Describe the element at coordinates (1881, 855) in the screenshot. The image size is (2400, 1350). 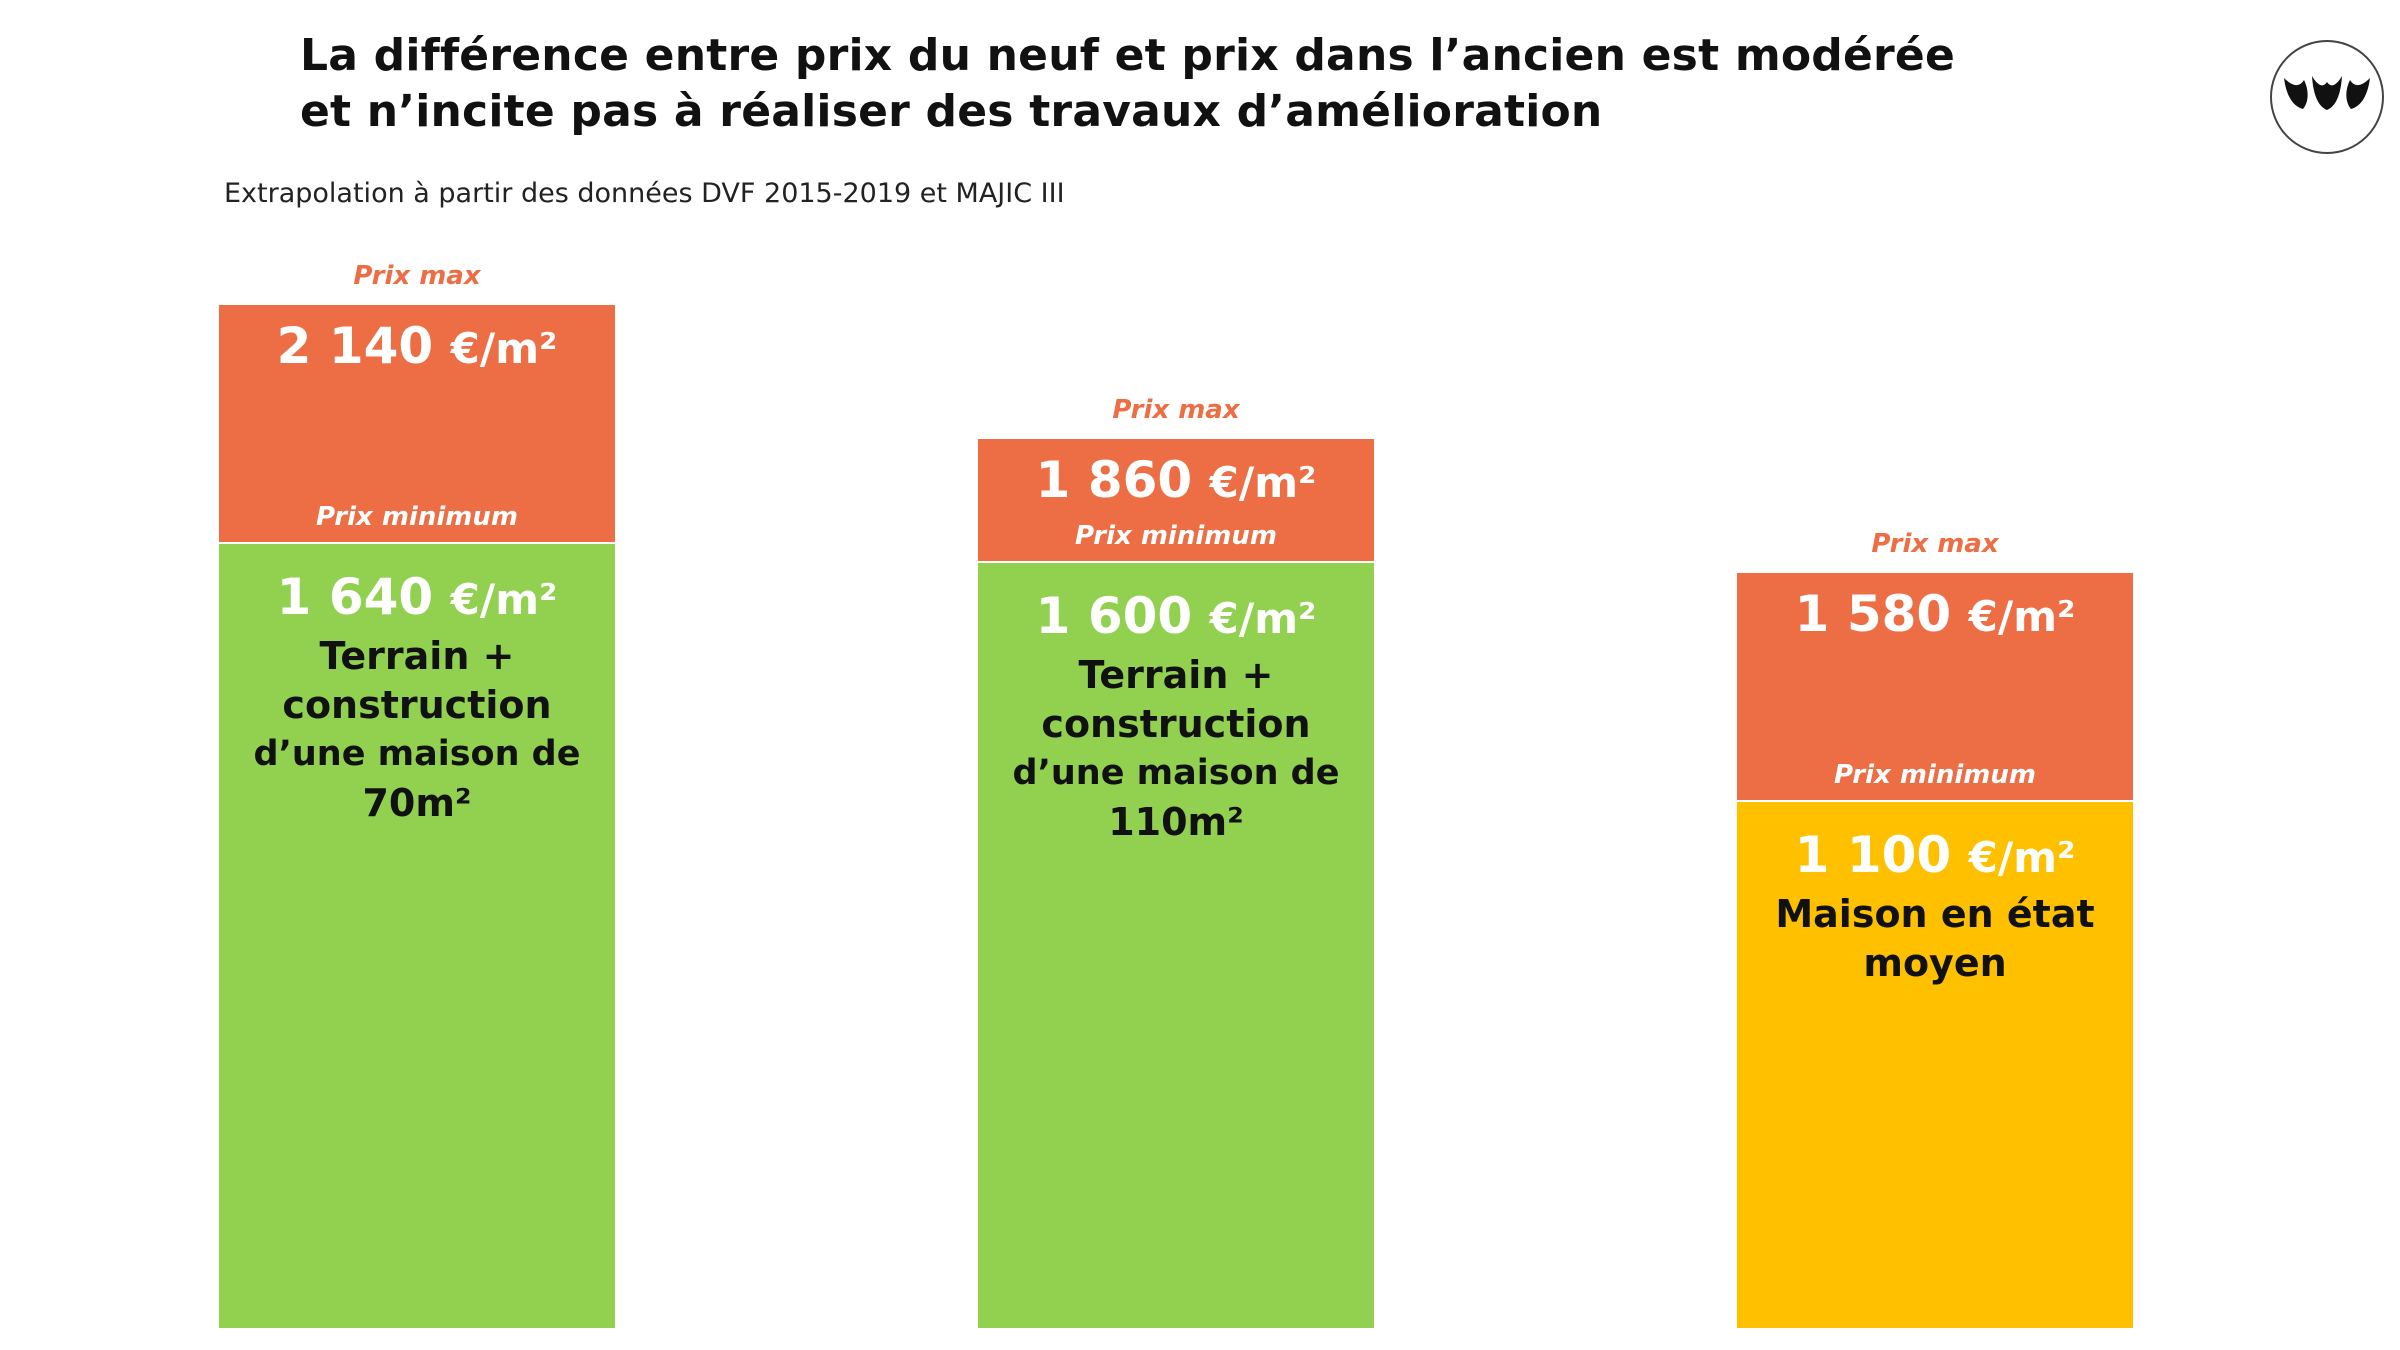
I see `min-price-number: 1 100` at that location.